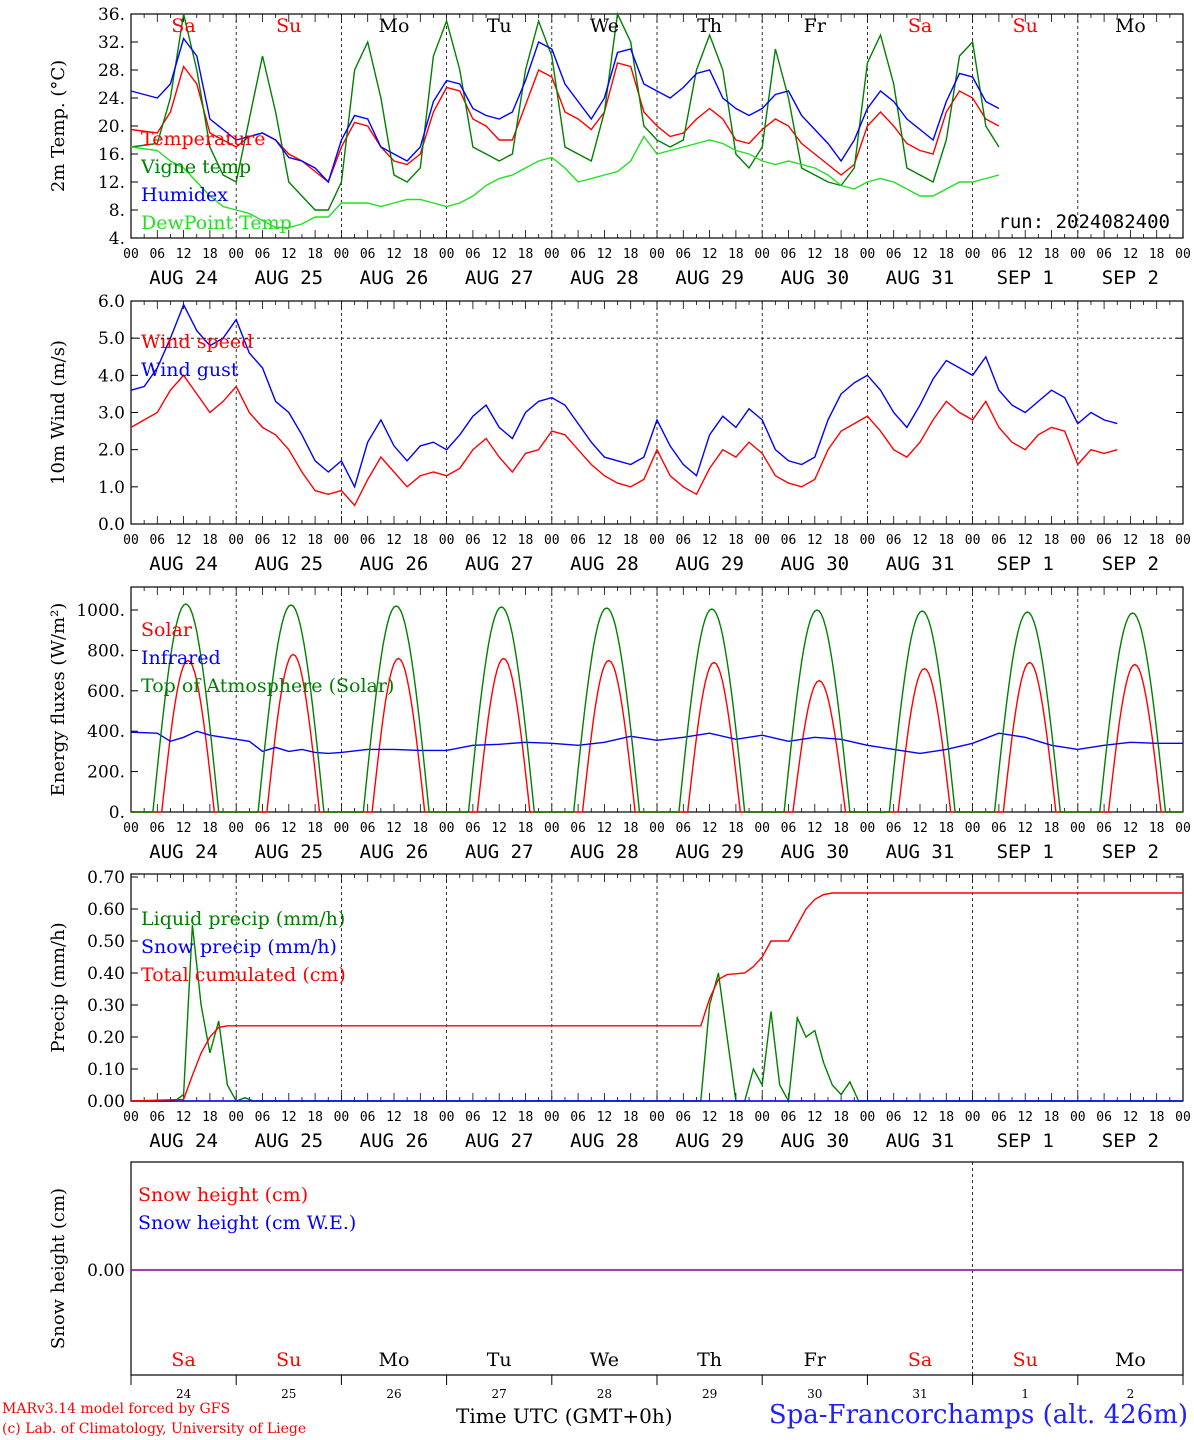 The image size is (1194, 1440). I want to click on y-tick-label: 0.10, so click(106, 1070).